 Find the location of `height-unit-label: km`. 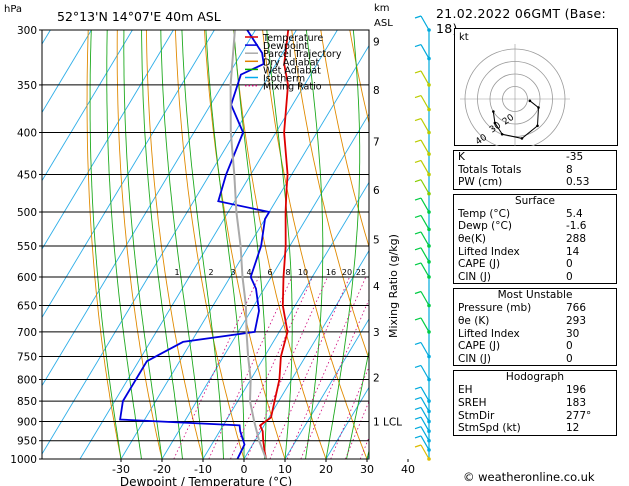

height-unit-label: km is located at coordinates (382, 8).